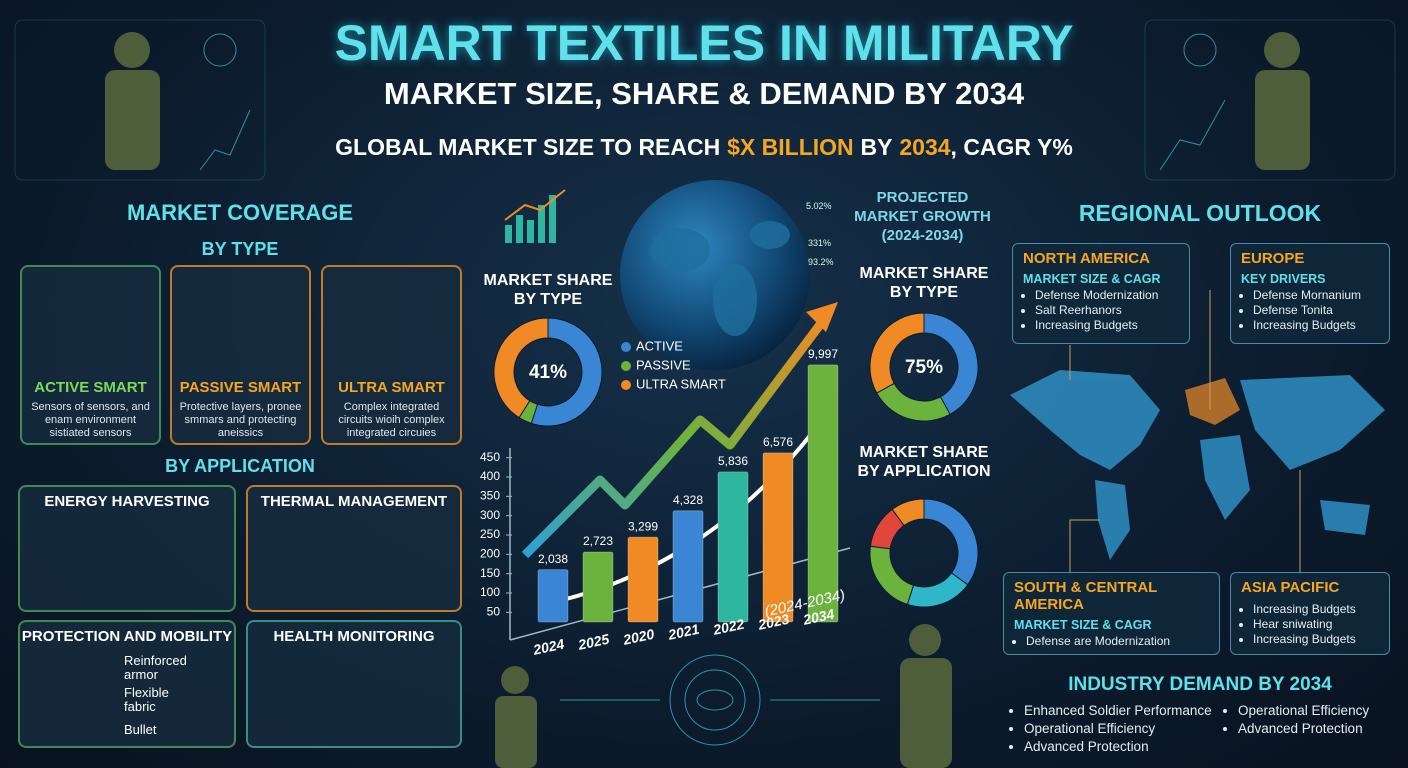  Describe the element at coordinates (548, 372) in the screenshot. I see `donut-center-label: 41%` at that location.